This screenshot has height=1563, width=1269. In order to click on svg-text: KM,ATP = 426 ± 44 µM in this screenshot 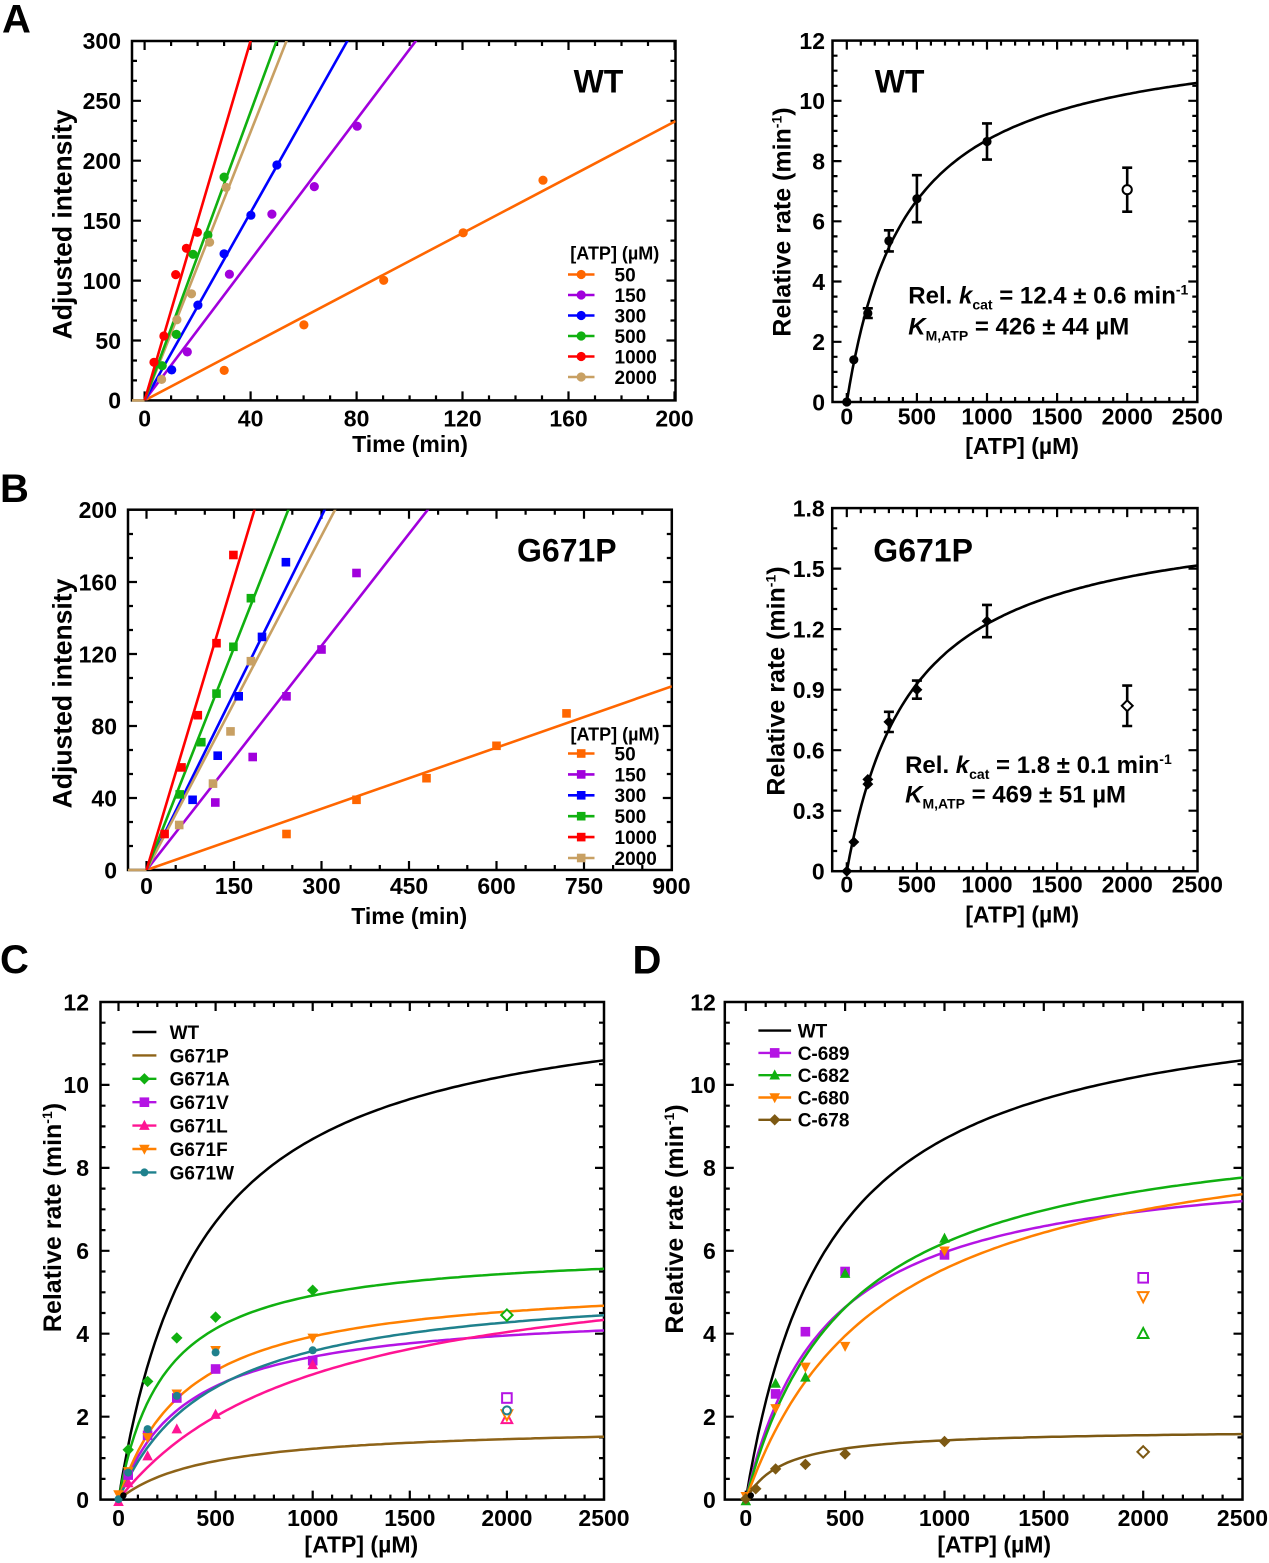, I will do `click(1018, 329)`.